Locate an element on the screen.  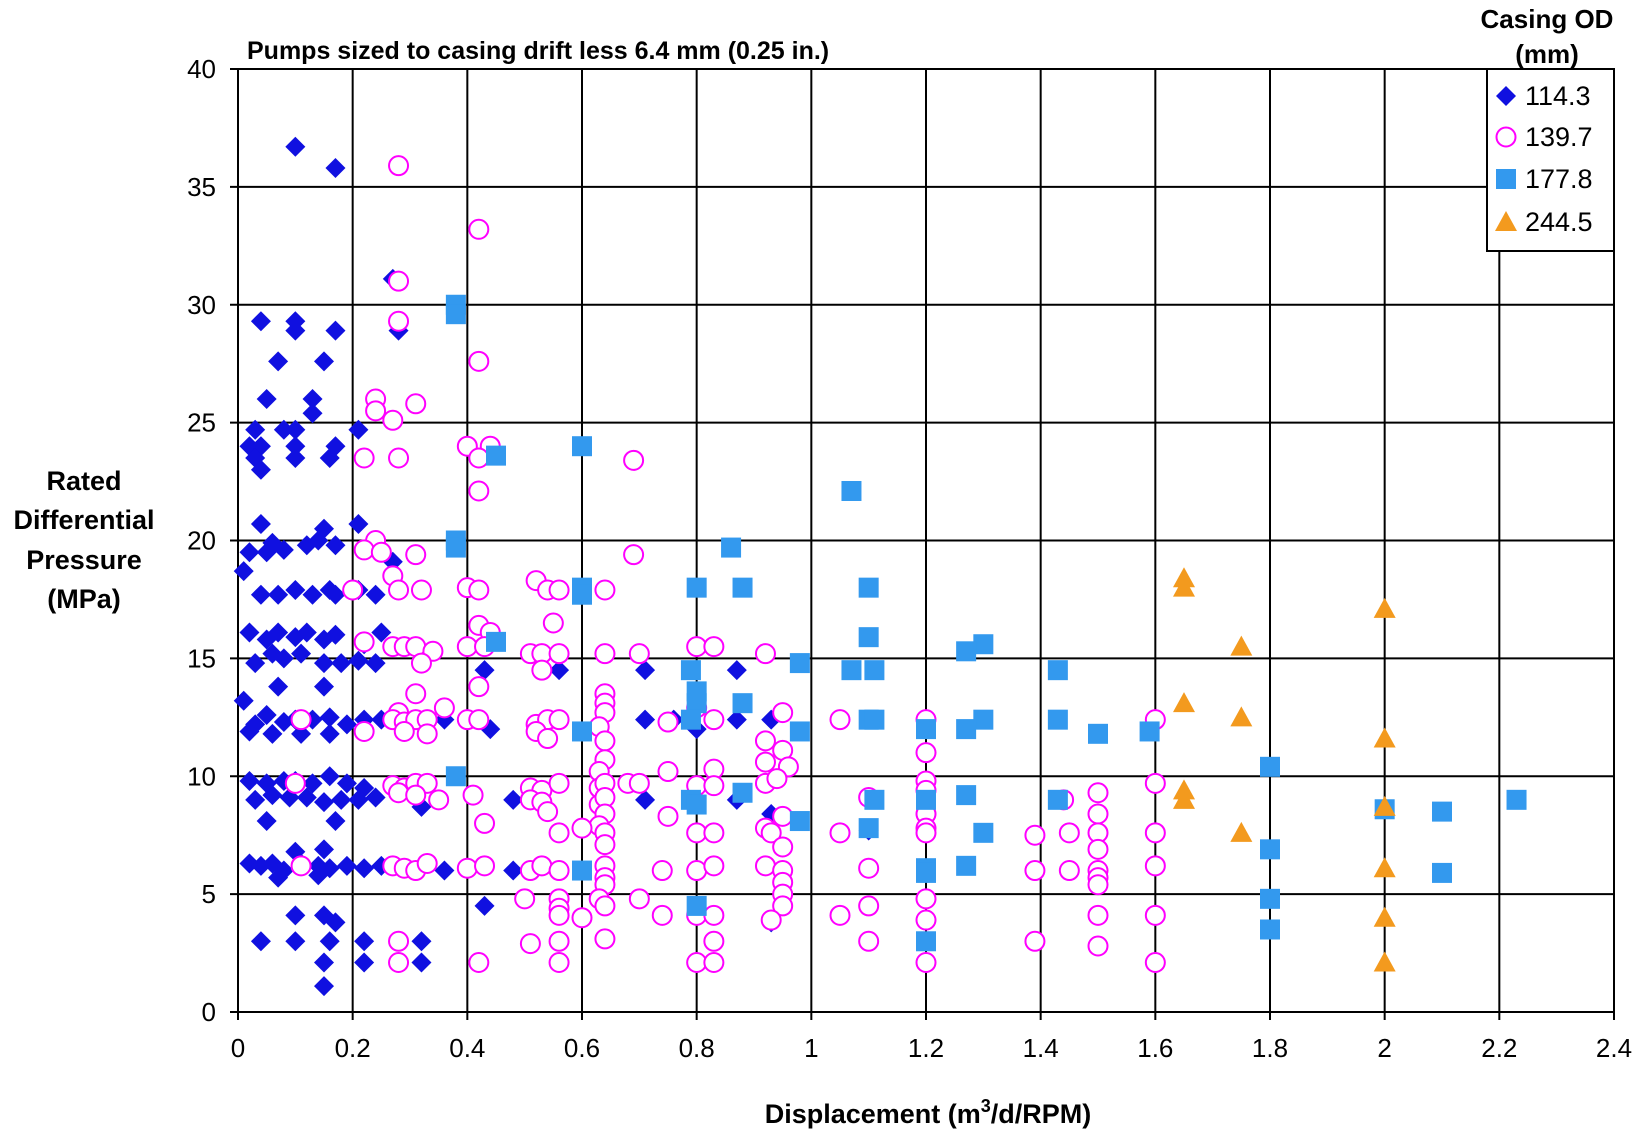
legend-markers is located at coordinates (1506, 158).